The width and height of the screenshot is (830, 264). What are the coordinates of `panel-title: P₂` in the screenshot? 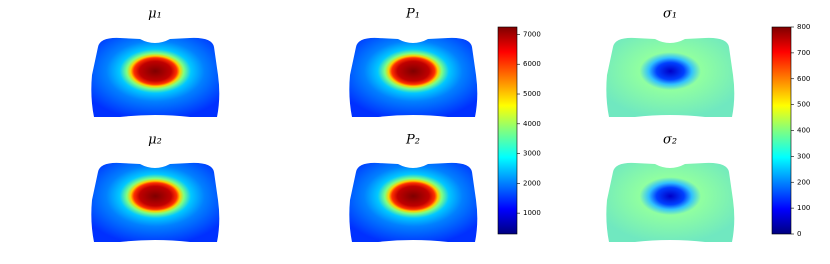 It's located at (412, 140).